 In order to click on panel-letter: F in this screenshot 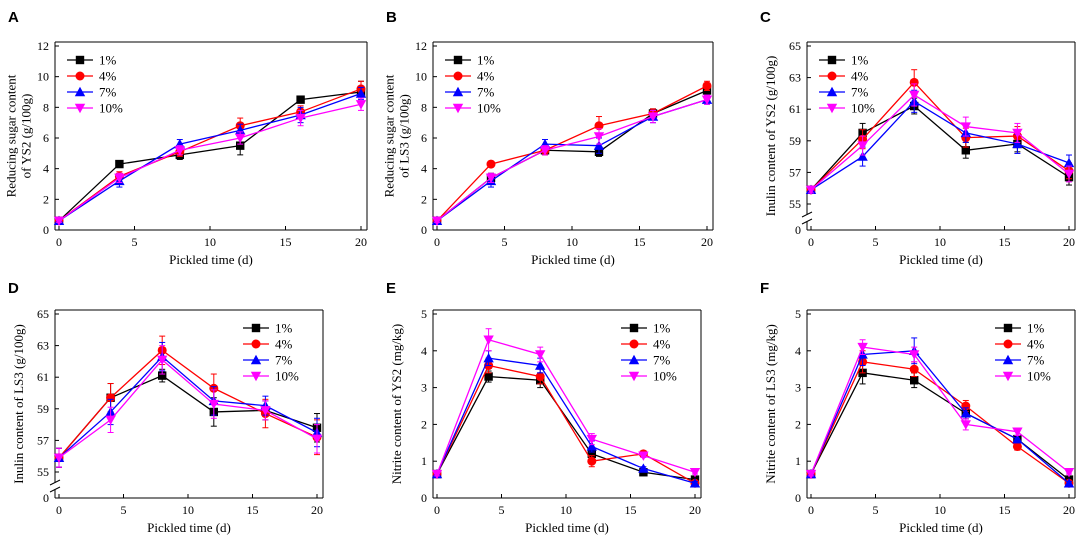, I will do `click(764, 288)`.